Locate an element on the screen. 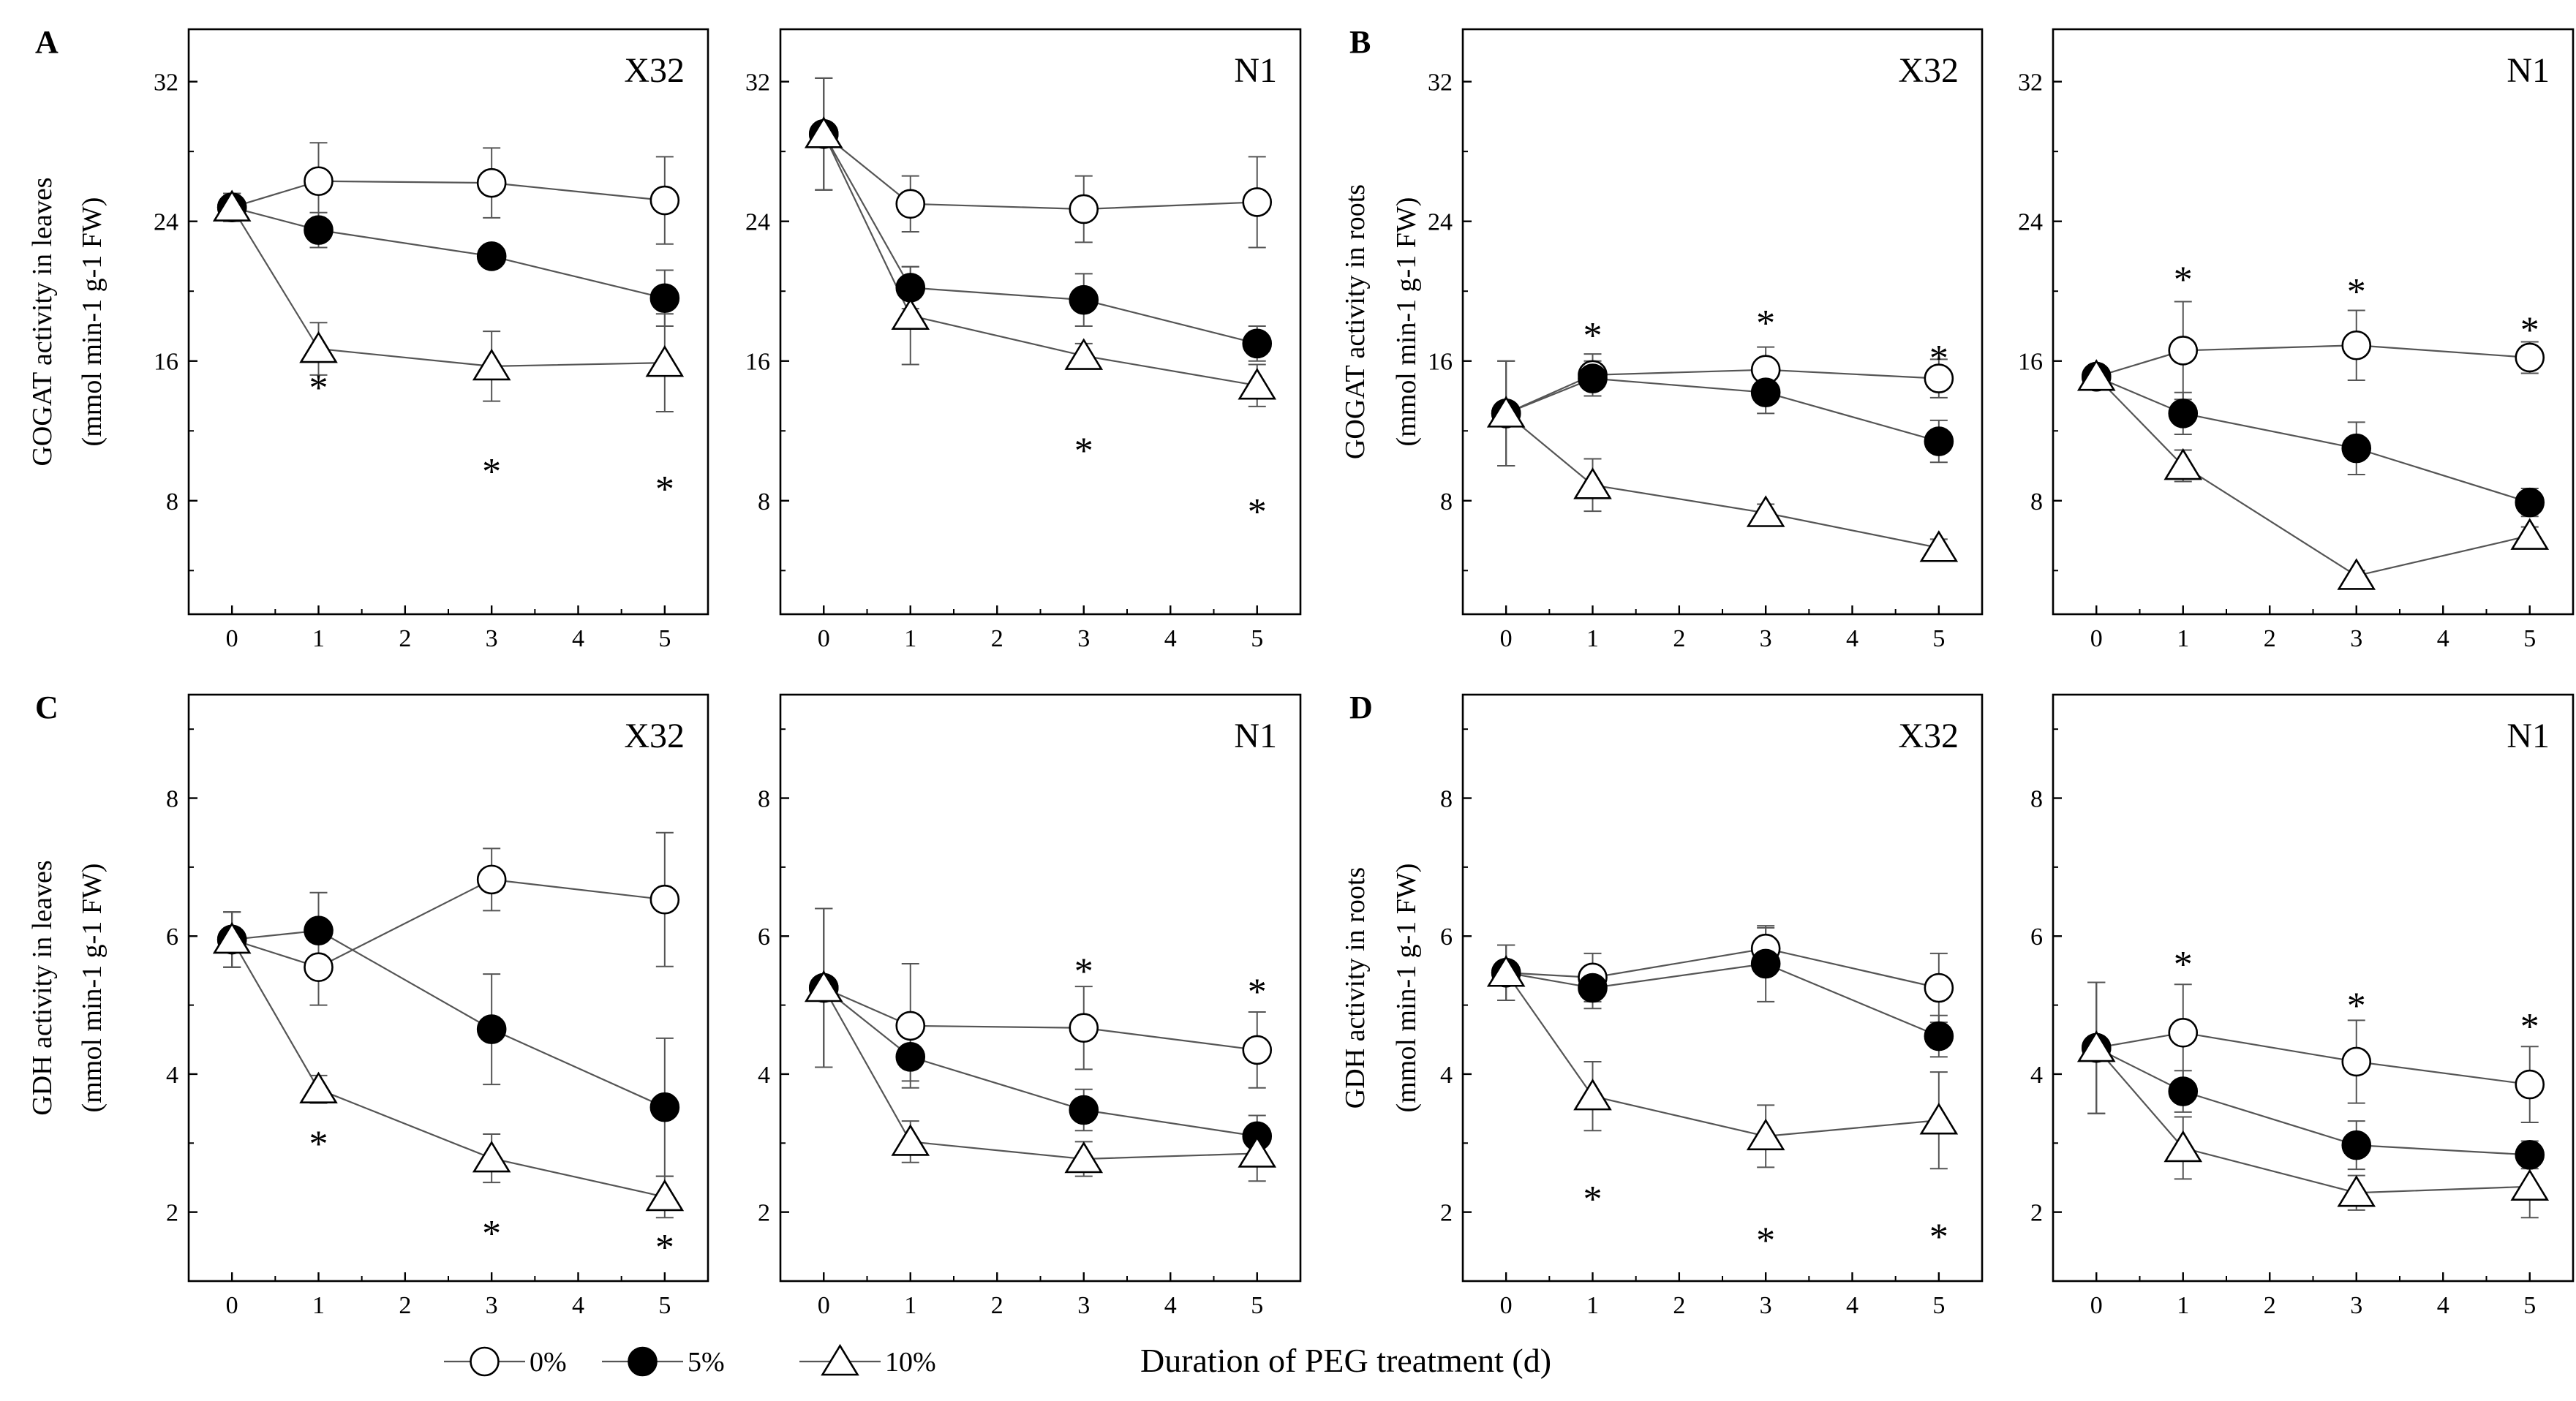 The image size is (2576, 1401). subplot-c-n1: 0 1 2 3 4 5 2 4 6 8 N1 * * is located at coordinates (1030, 1006).